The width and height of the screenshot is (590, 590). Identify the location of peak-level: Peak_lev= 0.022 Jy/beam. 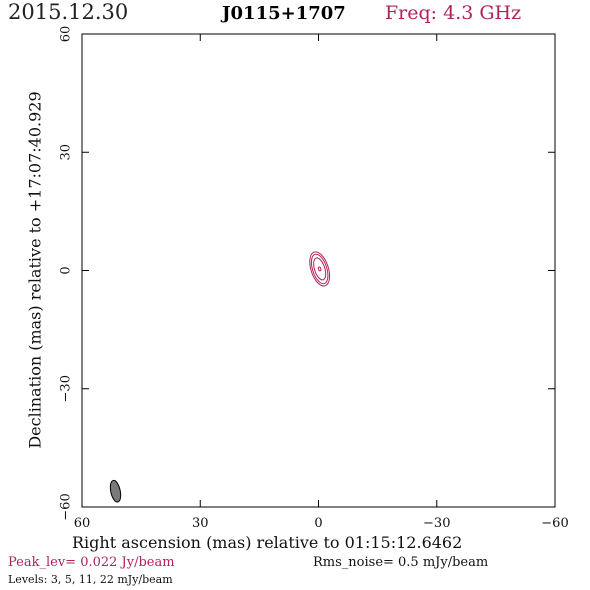
(91, 562).